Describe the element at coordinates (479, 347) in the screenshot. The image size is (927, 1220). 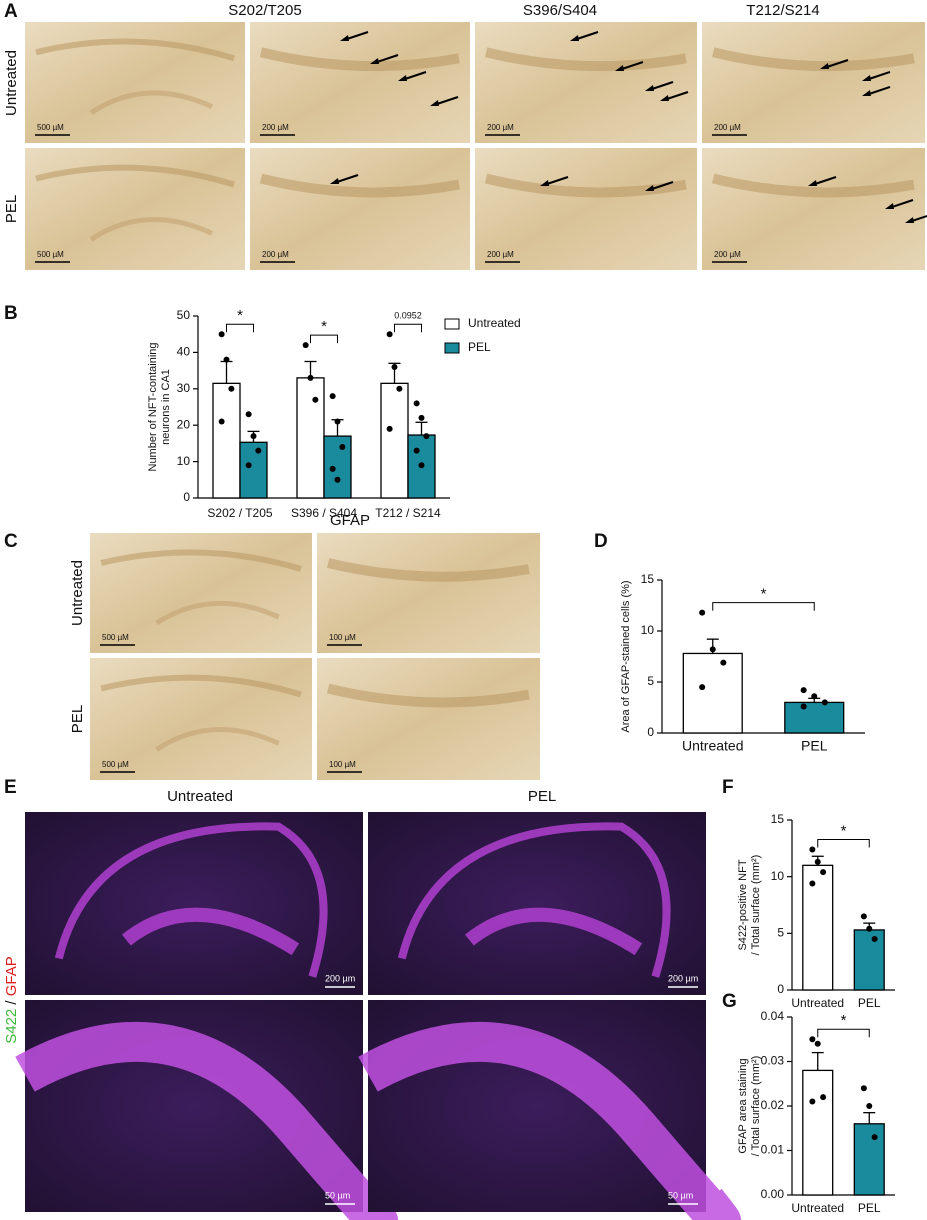
I see `legend-label: PEL` at that location.